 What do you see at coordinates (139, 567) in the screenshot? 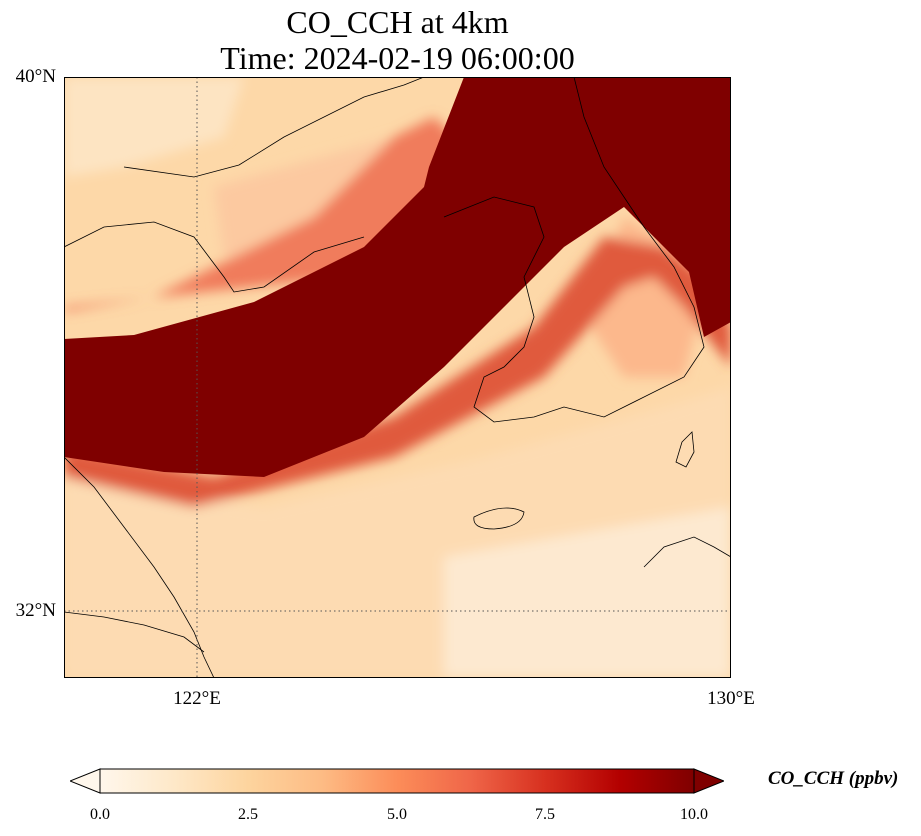
I see `coastline-china-east` at bounding box center [139, 567].